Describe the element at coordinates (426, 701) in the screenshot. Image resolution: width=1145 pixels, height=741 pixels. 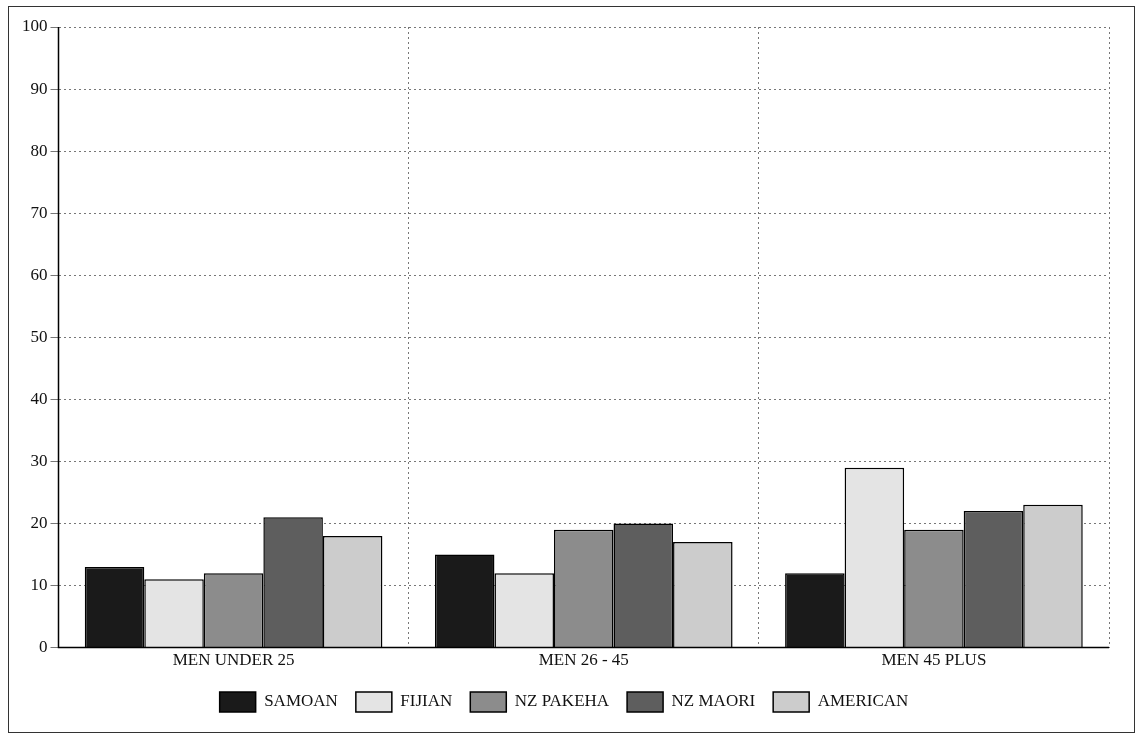
I see `legend-label: FIJIAN` at that location.